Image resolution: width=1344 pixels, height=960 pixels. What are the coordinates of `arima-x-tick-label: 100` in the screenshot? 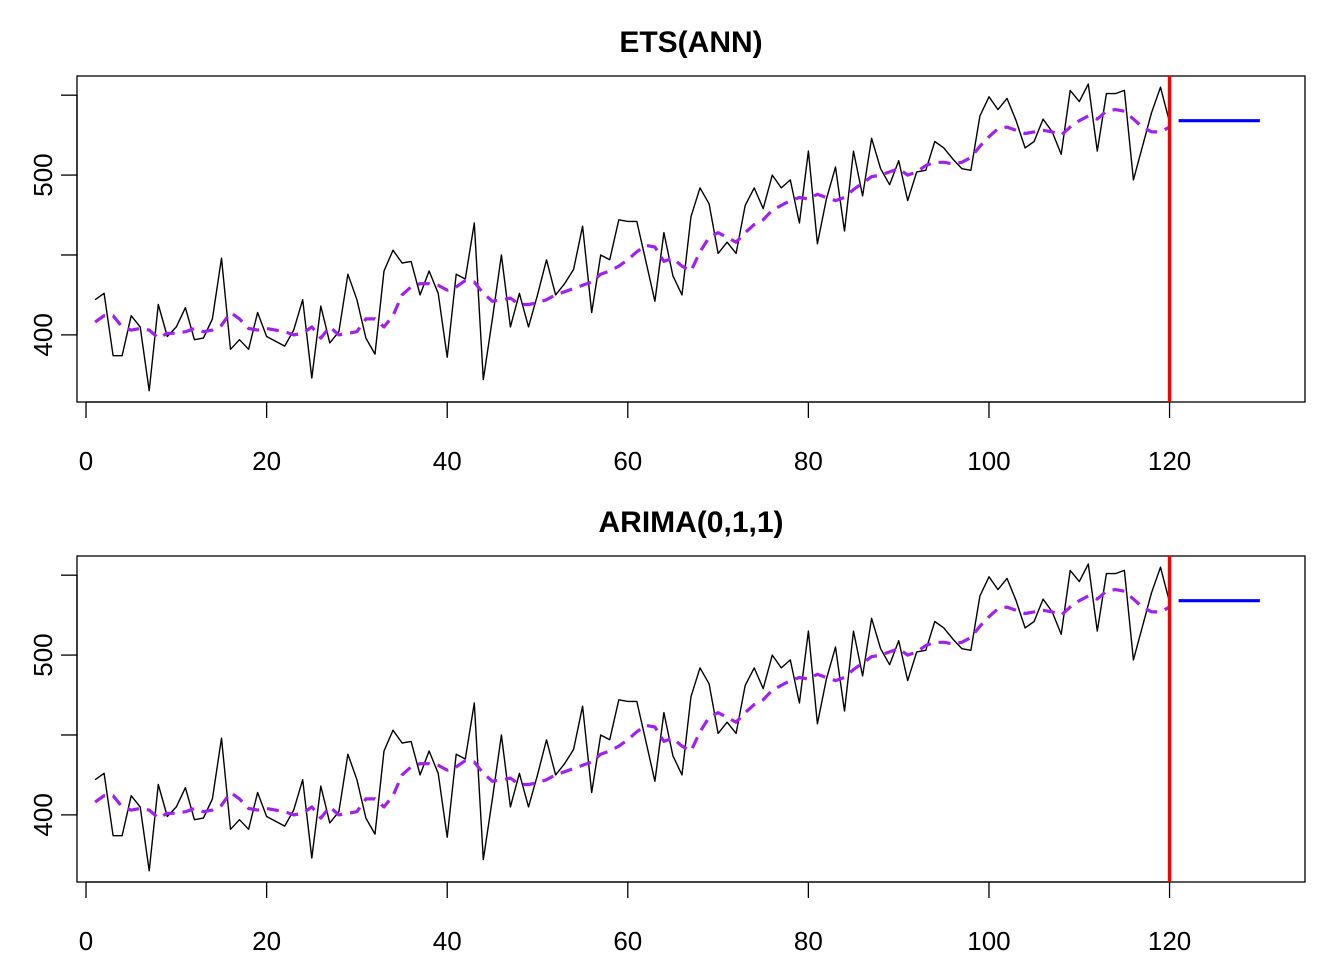 It's located at (988, 941).